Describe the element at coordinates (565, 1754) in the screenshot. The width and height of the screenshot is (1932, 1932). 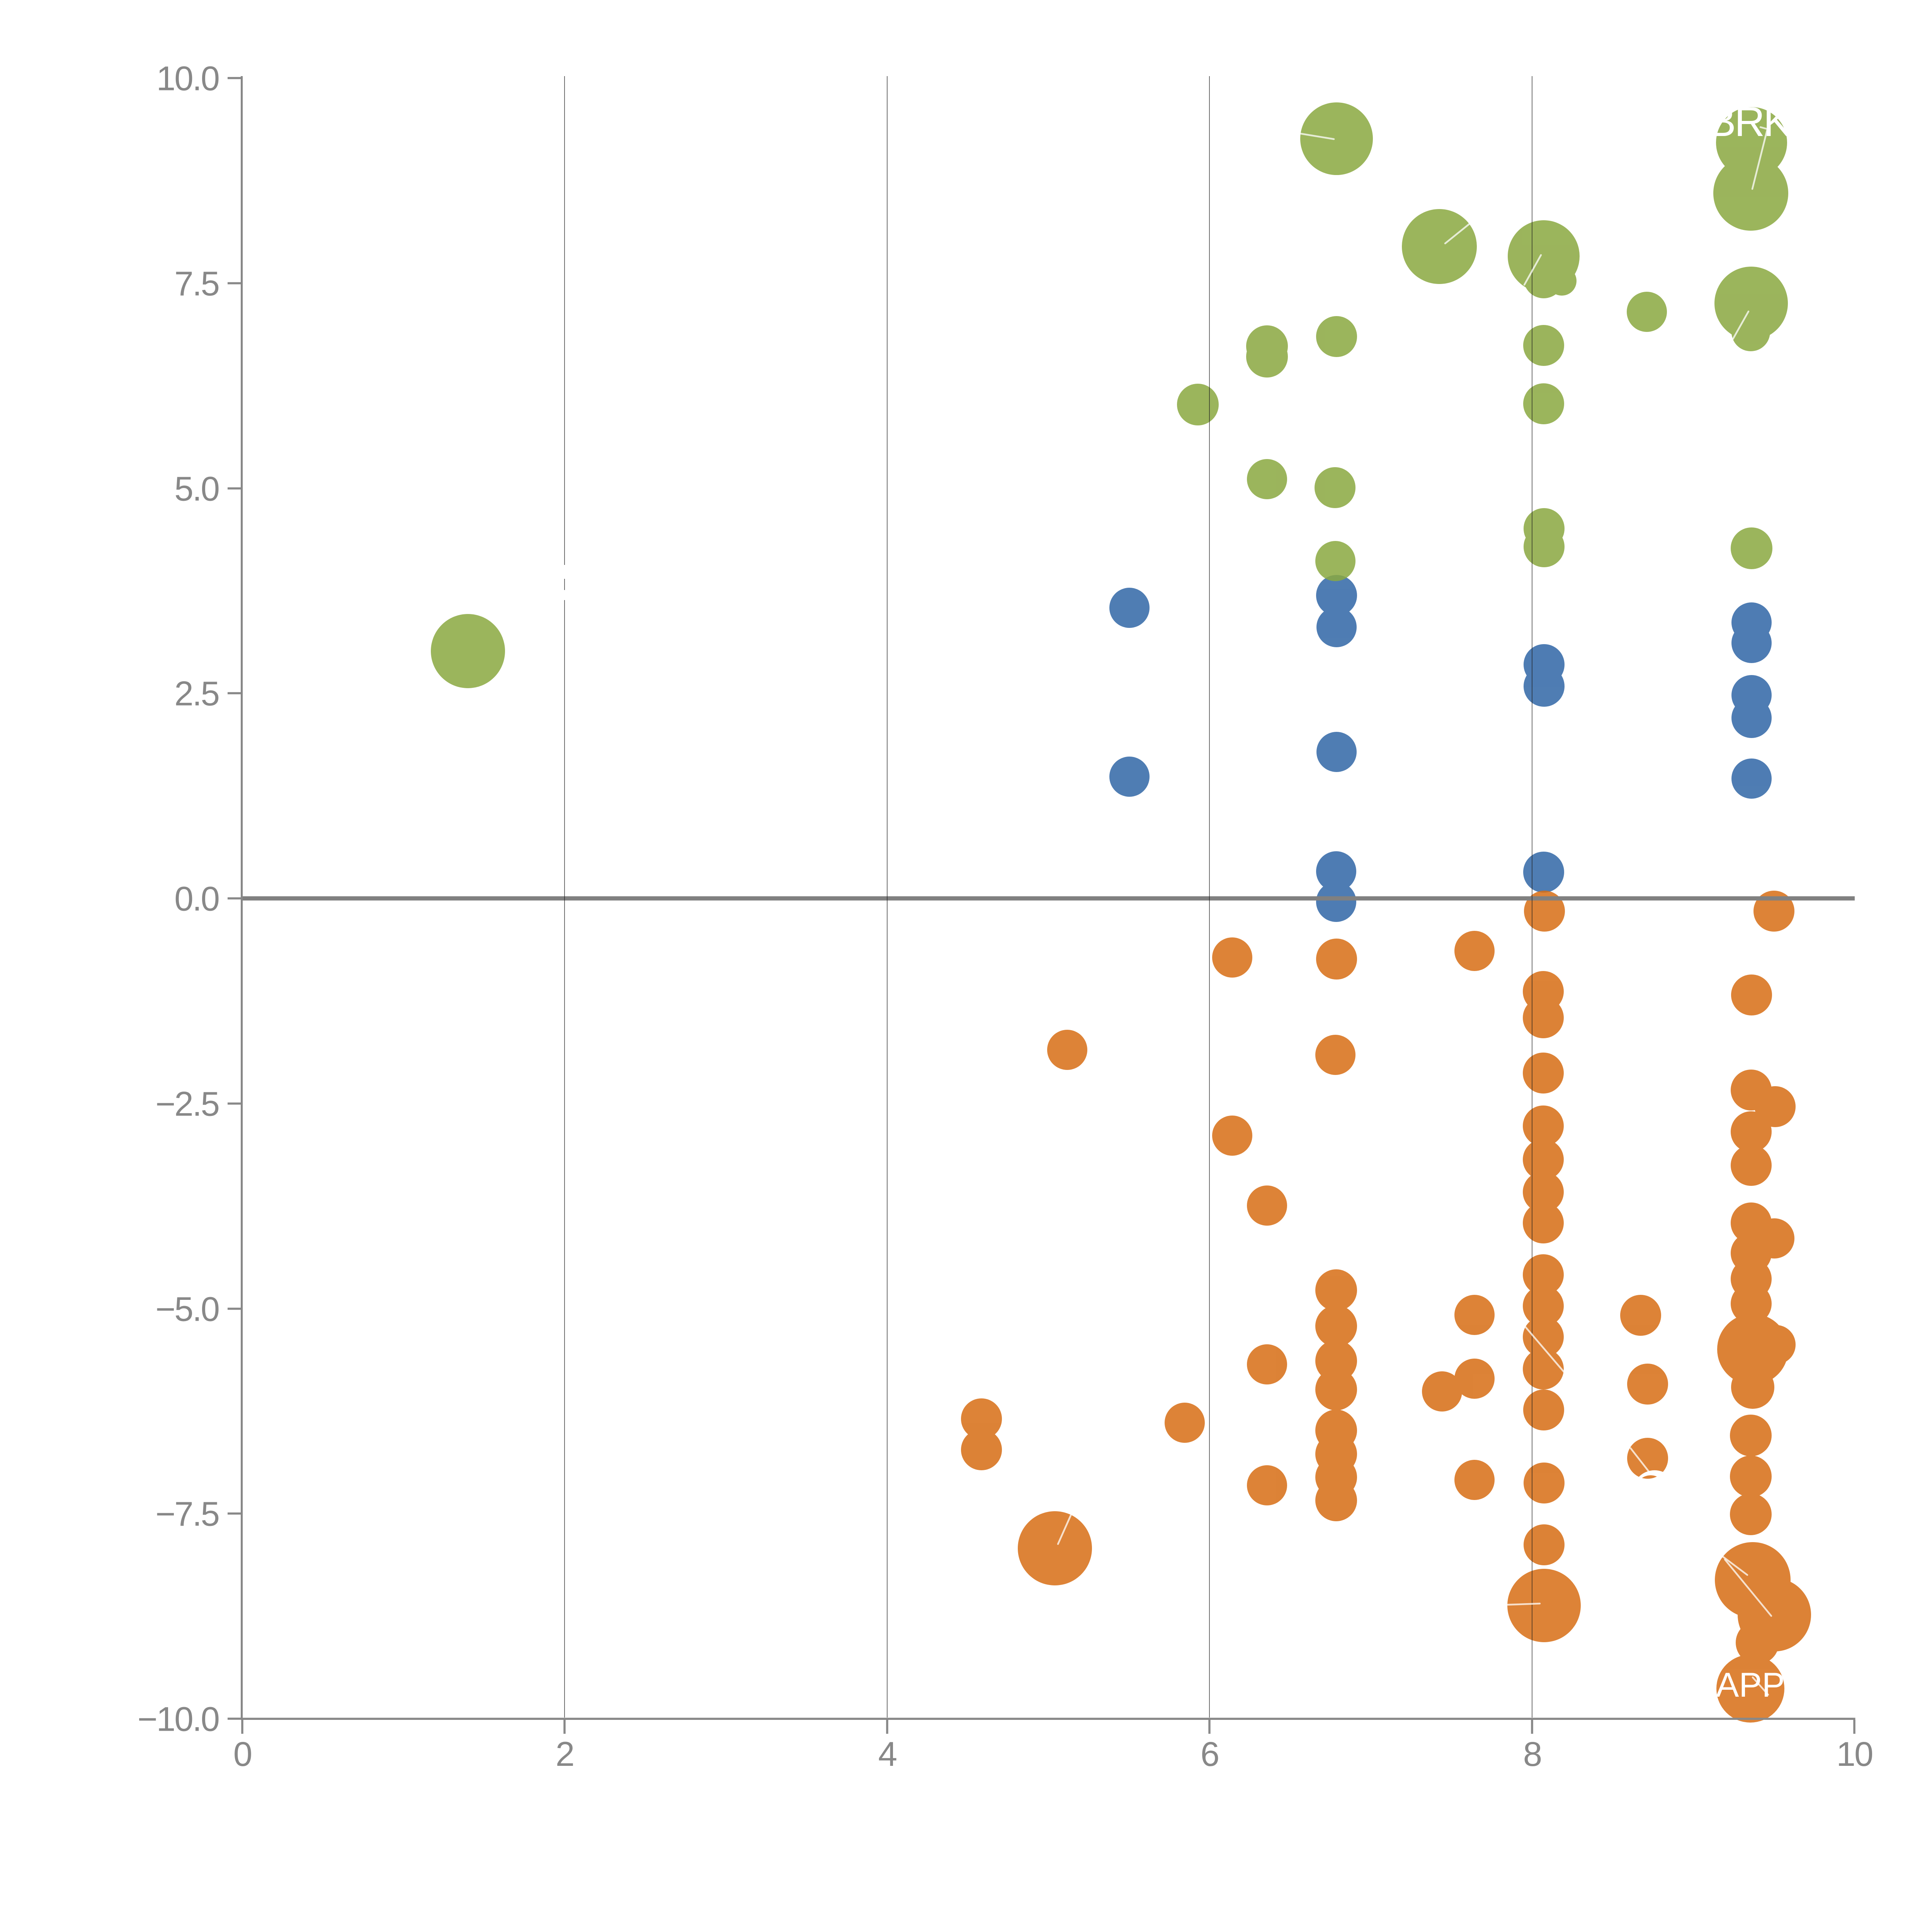
I see `svg-text: 2` at that location.